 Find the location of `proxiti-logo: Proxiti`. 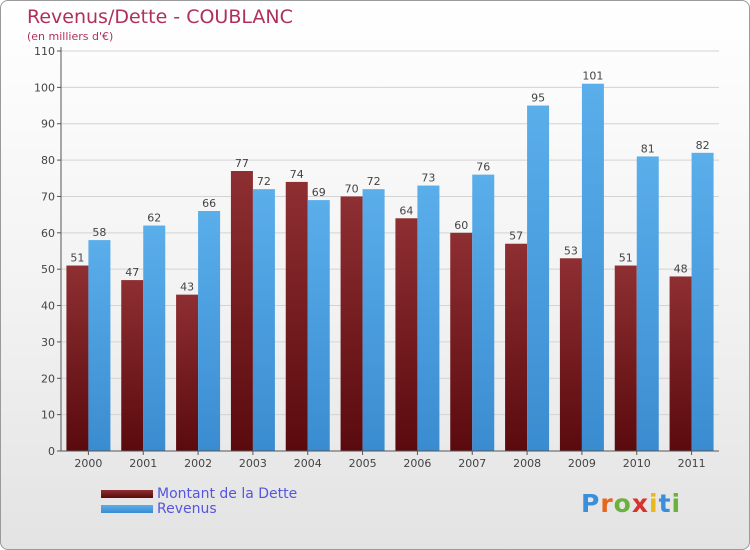

proxiti-logo: Proxiti is located at coordinates (631, 503).